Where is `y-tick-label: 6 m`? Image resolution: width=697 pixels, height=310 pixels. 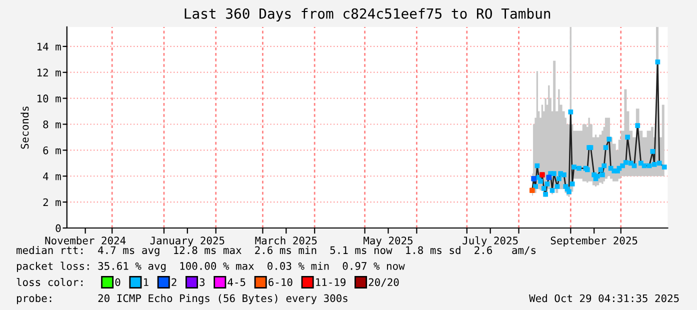
y-tick-label: 6 m is located at coordinates (52, 150).